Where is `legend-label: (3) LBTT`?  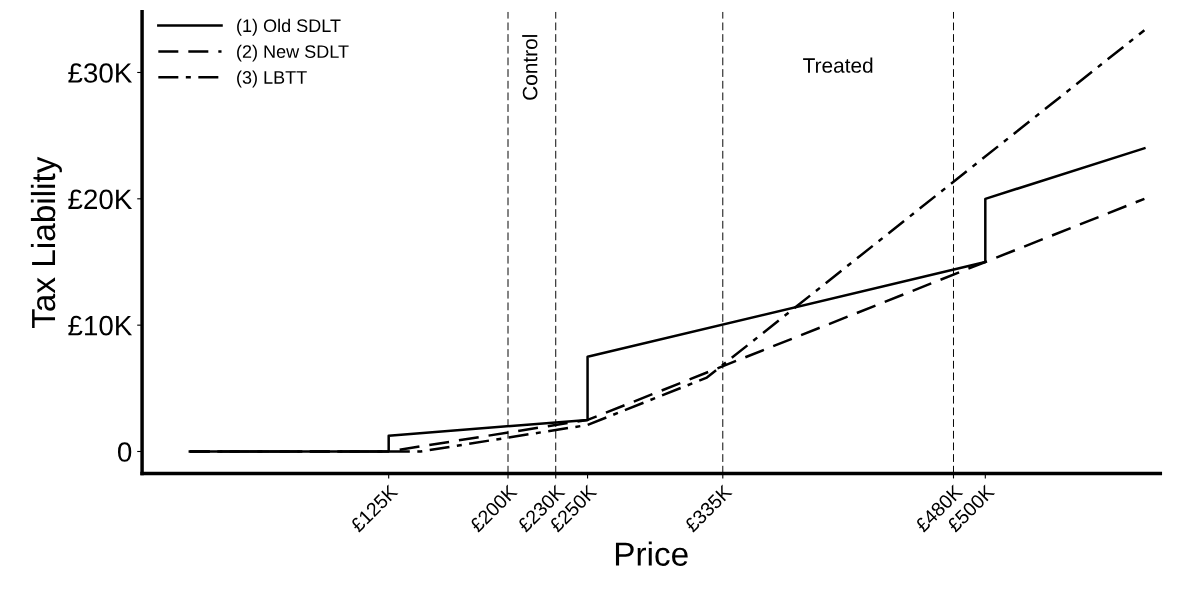 legend-label: (3) LBTT is located at coordinates (272, 79).